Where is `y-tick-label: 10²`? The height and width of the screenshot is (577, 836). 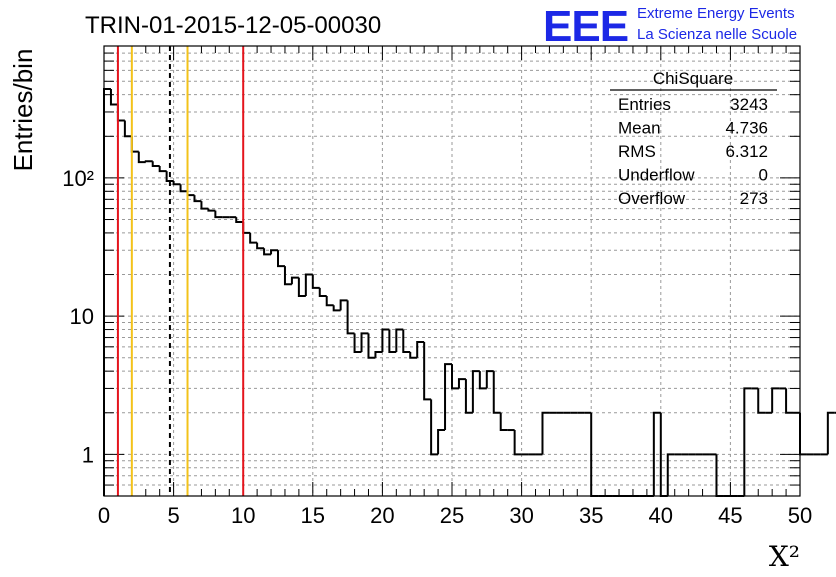
y-tick-label: 10² is located at coordinates (78, 178).